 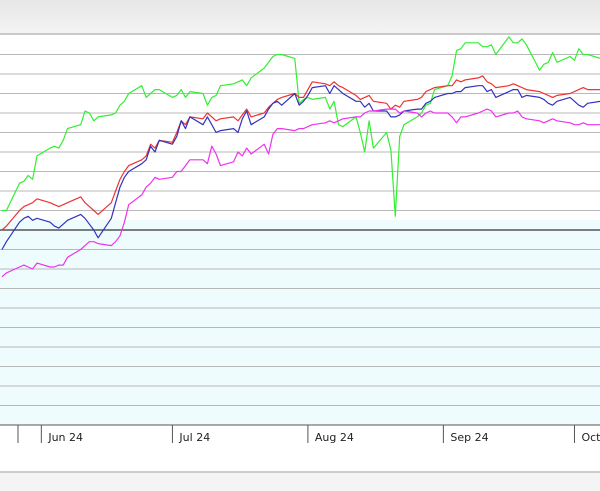 I want to click on x-tick-label: Oct 24, so click(x=590, y=437).